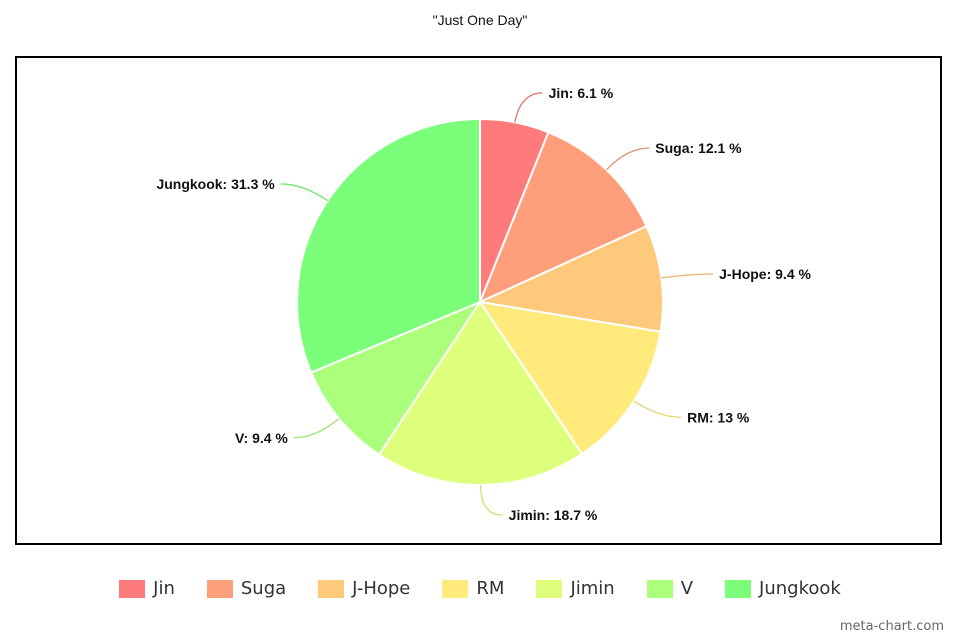 This screenshot has width=960, height=640. Describe the element at coordinates (219, 588) in the screenshot. I see `legend-swatch-suga` at that location.